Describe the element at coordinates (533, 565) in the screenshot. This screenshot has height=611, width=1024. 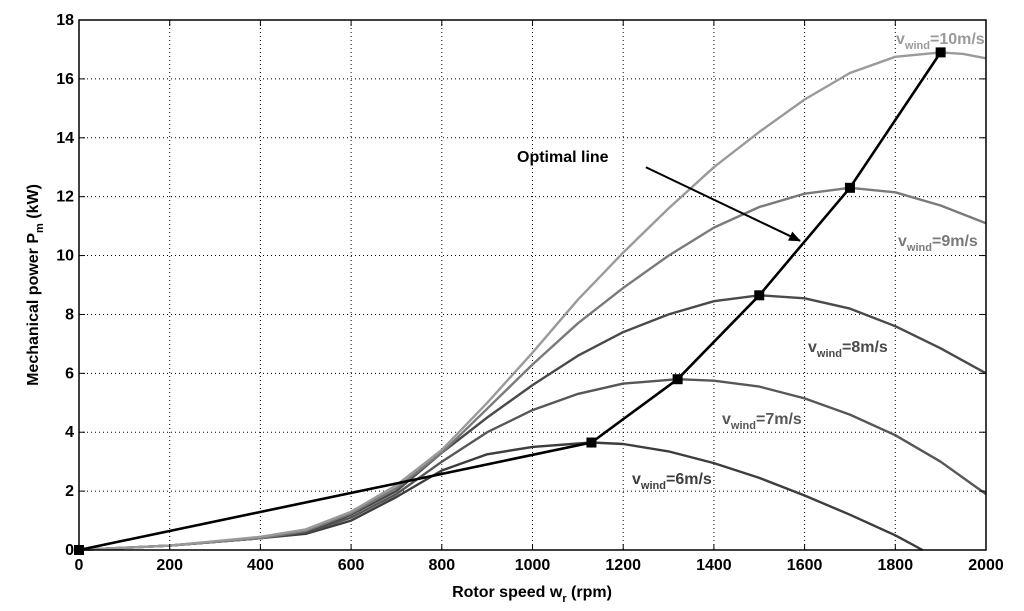
I see `x-tick-label: 1000` at that location.